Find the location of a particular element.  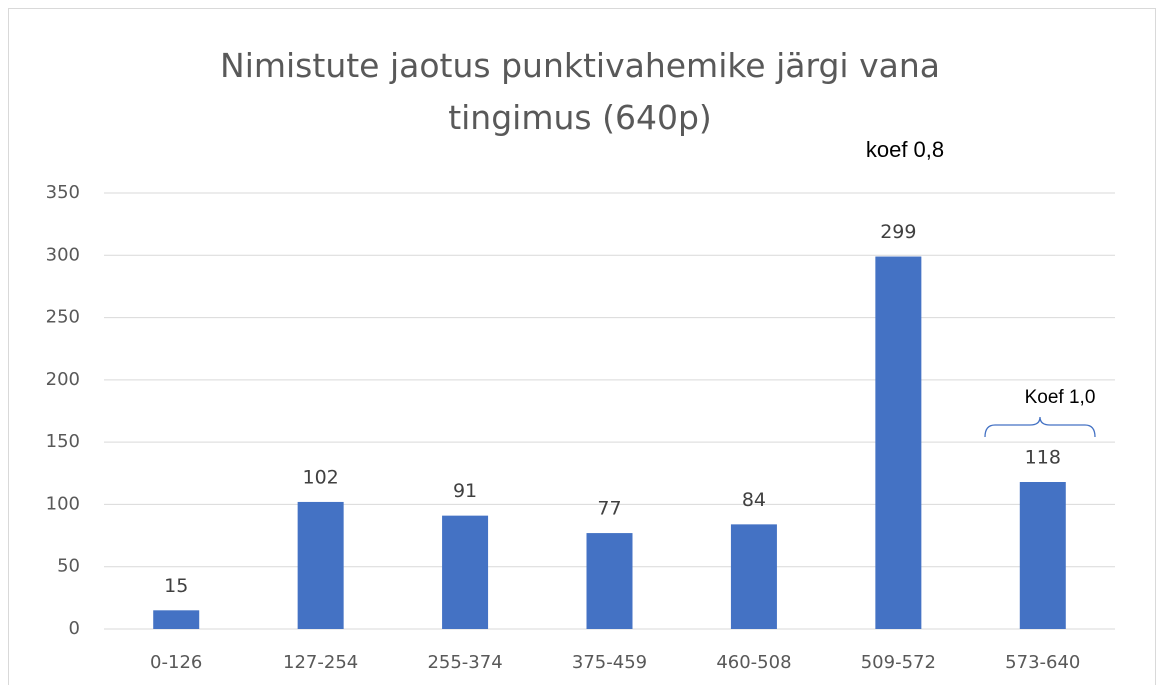

x-tick-label: 509-572 is located at coordinates (898, 662).